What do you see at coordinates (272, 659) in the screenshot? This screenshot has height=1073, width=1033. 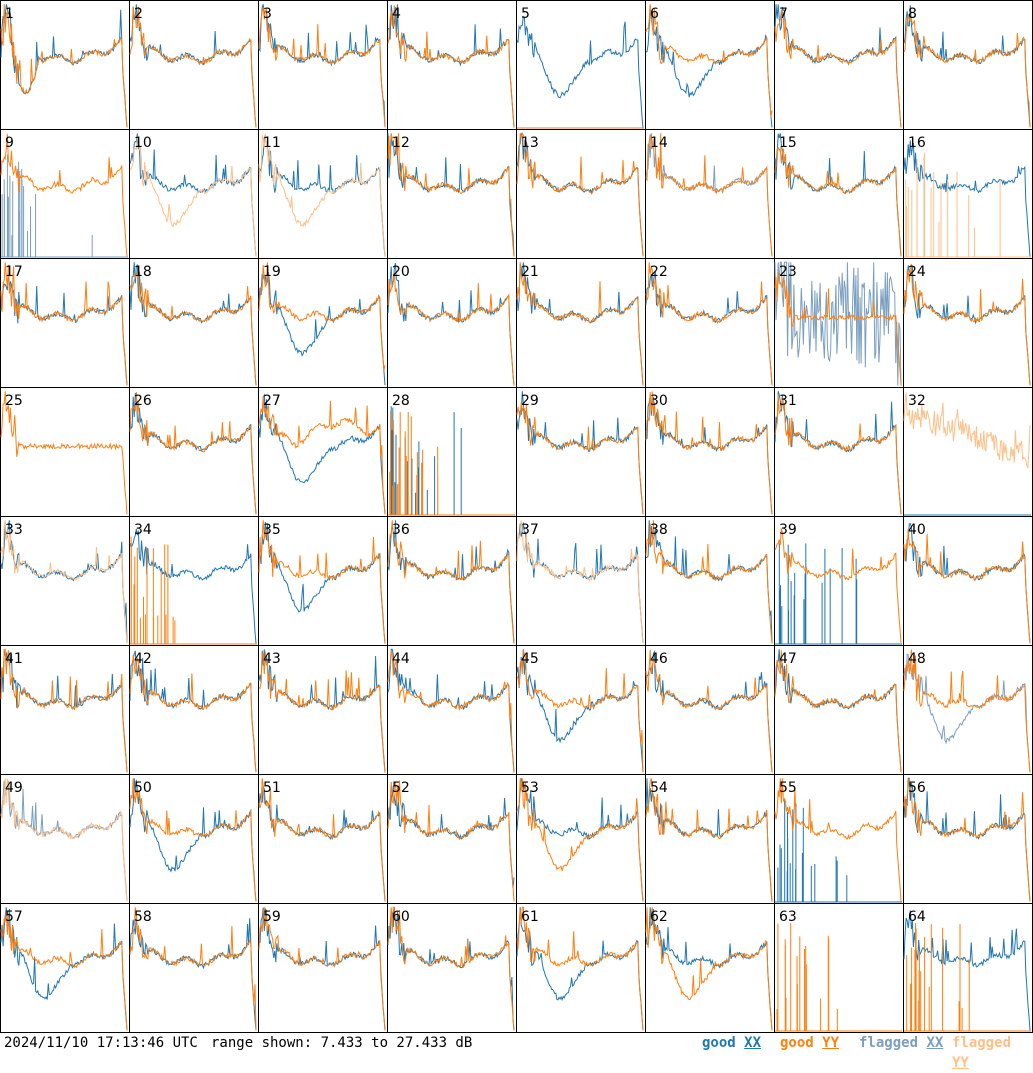 I see `panel-label: 43` at bounding box center [272, 659].